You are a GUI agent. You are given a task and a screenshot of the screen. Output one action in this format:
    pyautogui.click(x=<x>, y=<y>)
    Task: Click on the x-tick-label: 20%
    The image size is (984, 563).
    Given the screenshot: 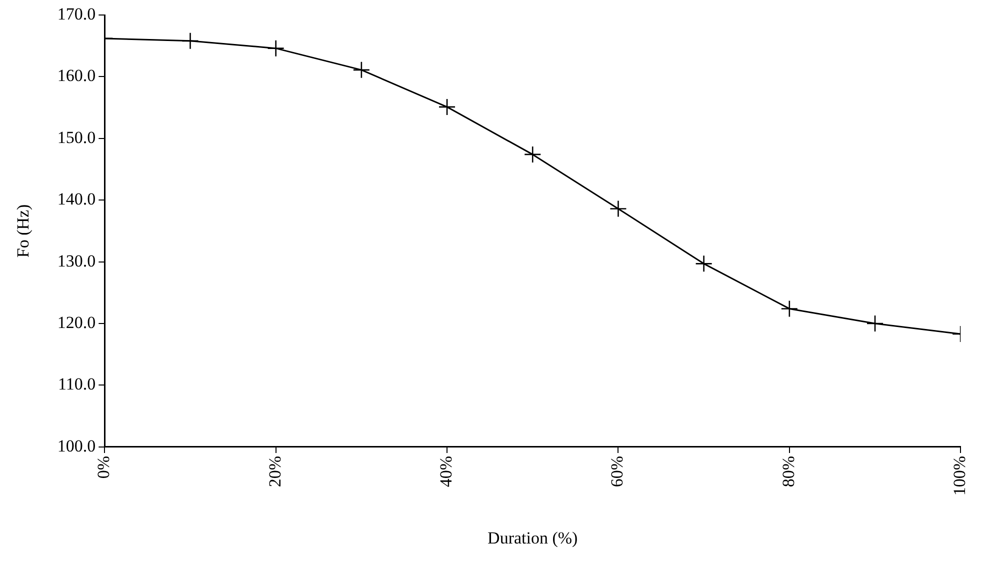 What is the action you would take?
    pyautogui.click(x=274, y=472)
    